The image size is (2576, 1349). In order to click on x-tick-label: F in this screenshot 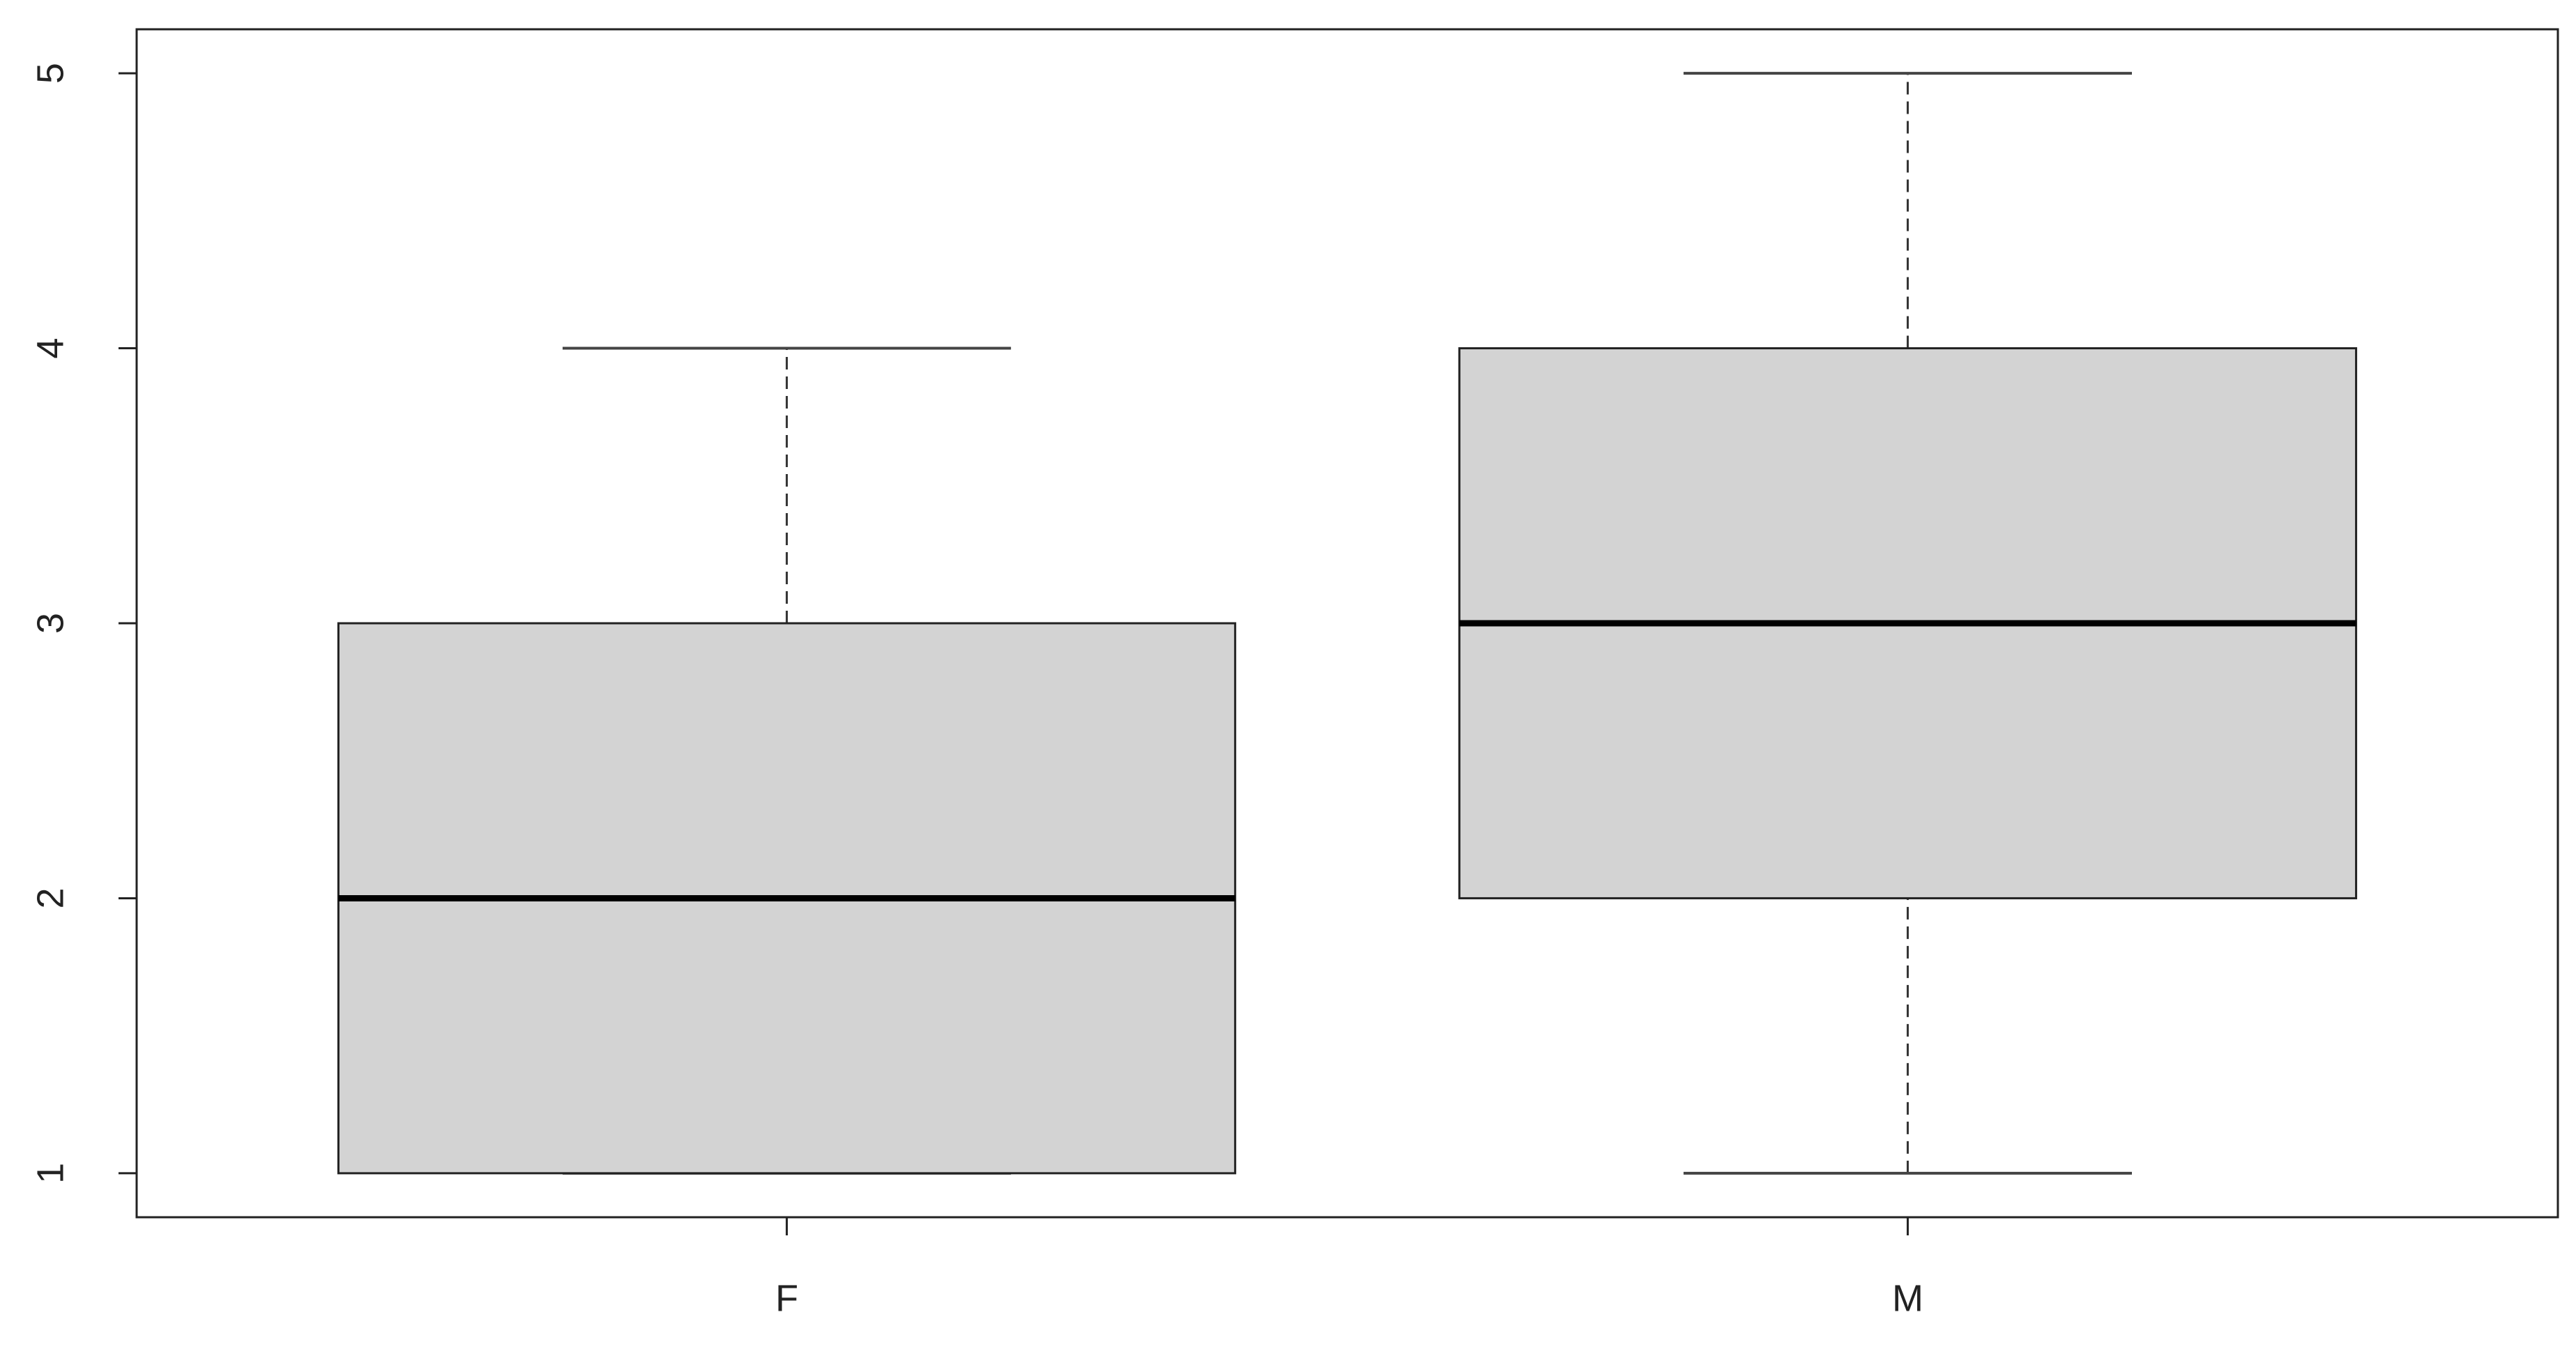, I will do `click(787, 1298)`.